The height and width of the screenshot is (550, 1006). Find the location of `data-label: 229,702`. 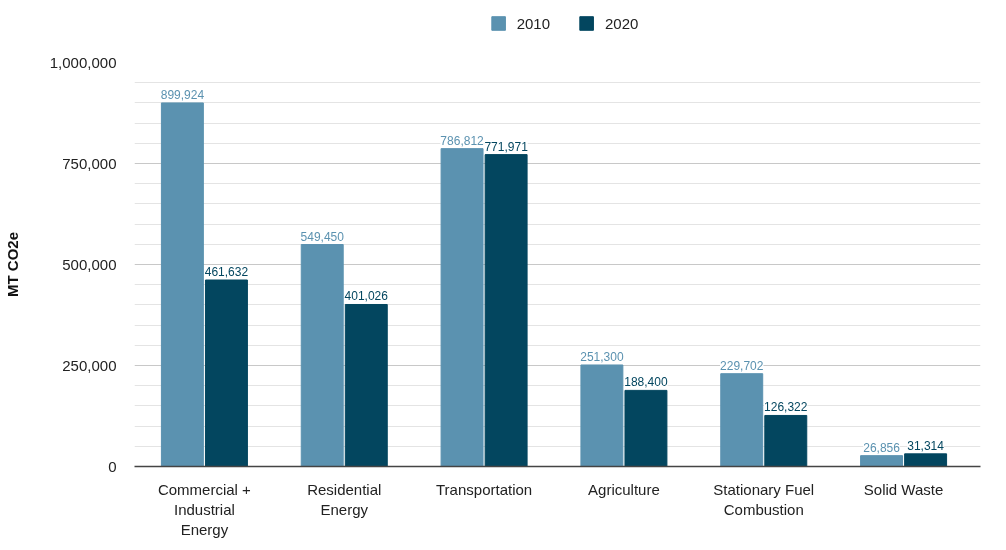

data-label: 229,702 is located at coordinates (742, 365).